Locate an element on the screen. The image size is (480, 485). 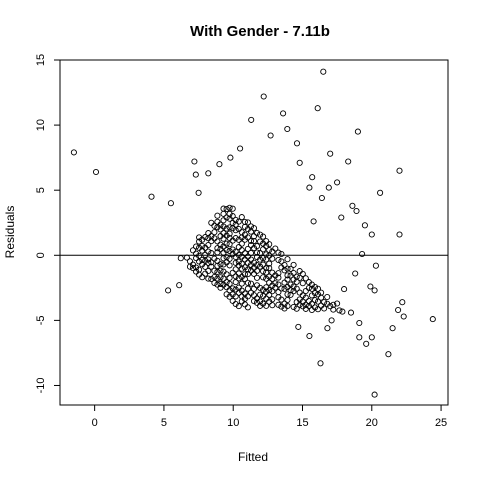
x-tick-label: 15 is located at coordinates (302, 423).